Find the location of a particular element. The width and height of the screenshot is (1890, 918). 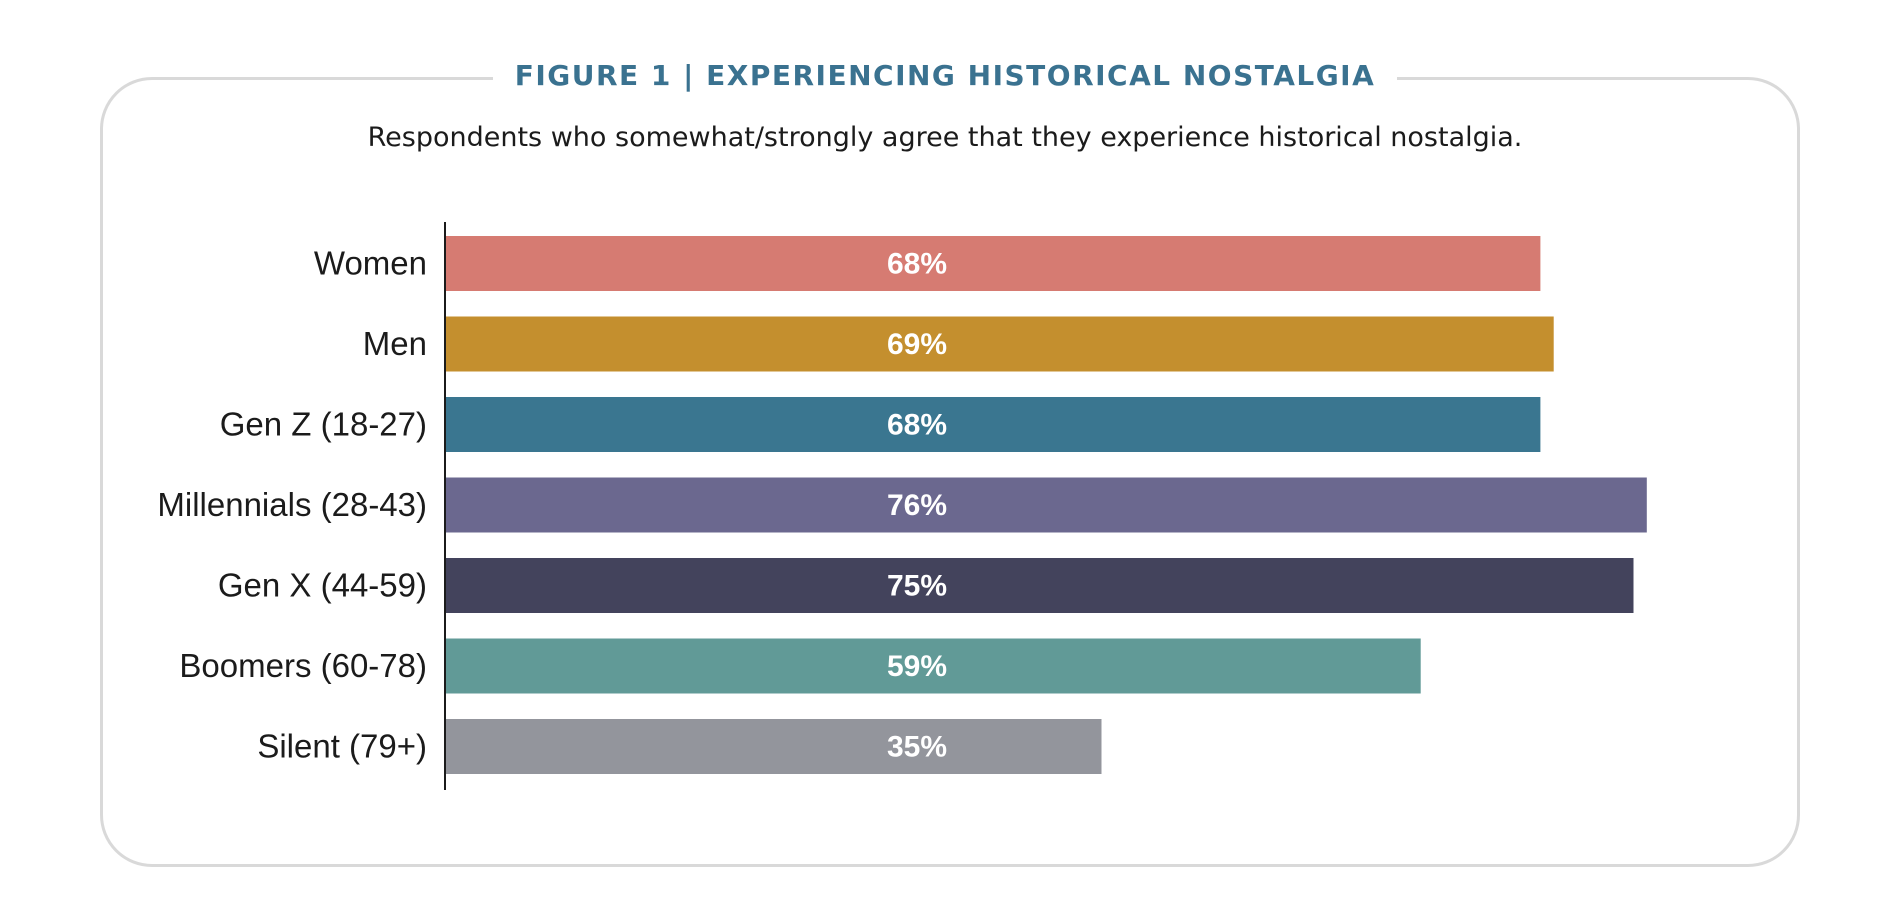

category-label: Women is located at coordinates (370, 263).